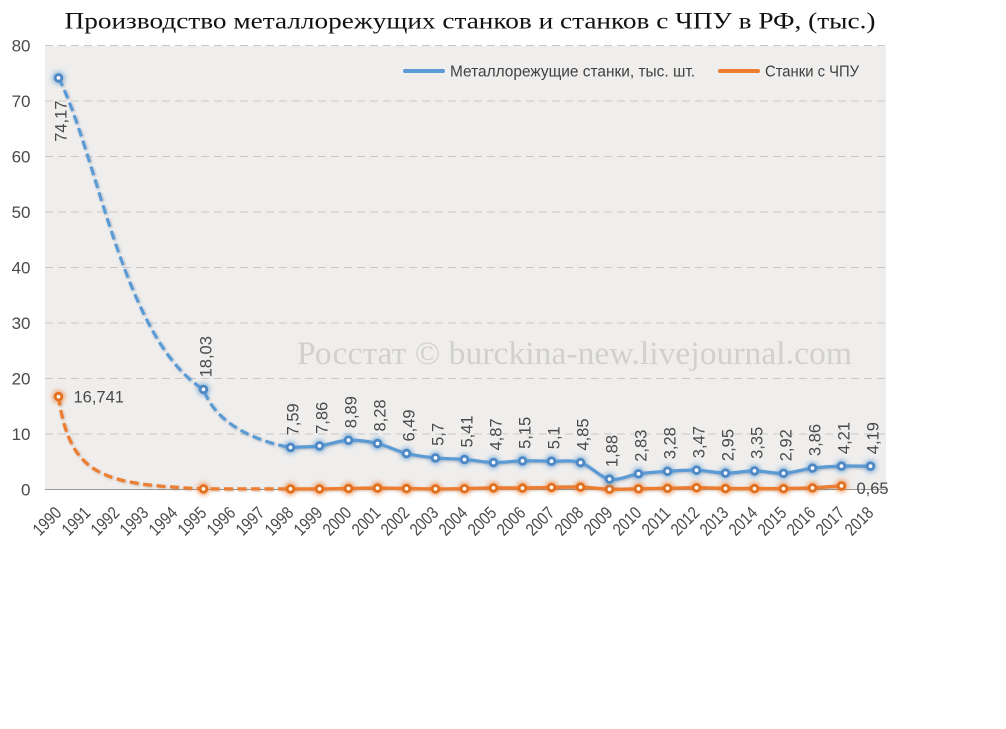 Image resolution: width=1006 pixels, height=729 pixels. What do you see at coordinates (105, 521) in the screenshot?
I see `svg-text: 1992` at bounding box center [105, 521].